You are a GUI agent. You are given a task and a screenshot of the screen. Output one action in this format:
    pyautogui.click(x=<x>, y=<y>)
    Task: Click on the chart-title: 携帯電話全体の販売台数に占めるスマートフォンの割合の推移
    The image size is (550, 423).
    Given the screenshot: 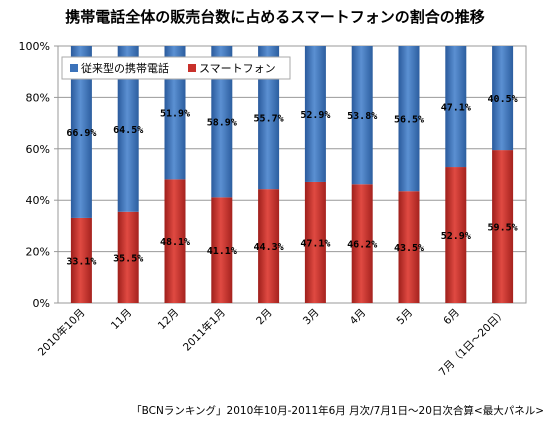 What is the action you would take?
    pyautogui.click(x=275, y=17)
    